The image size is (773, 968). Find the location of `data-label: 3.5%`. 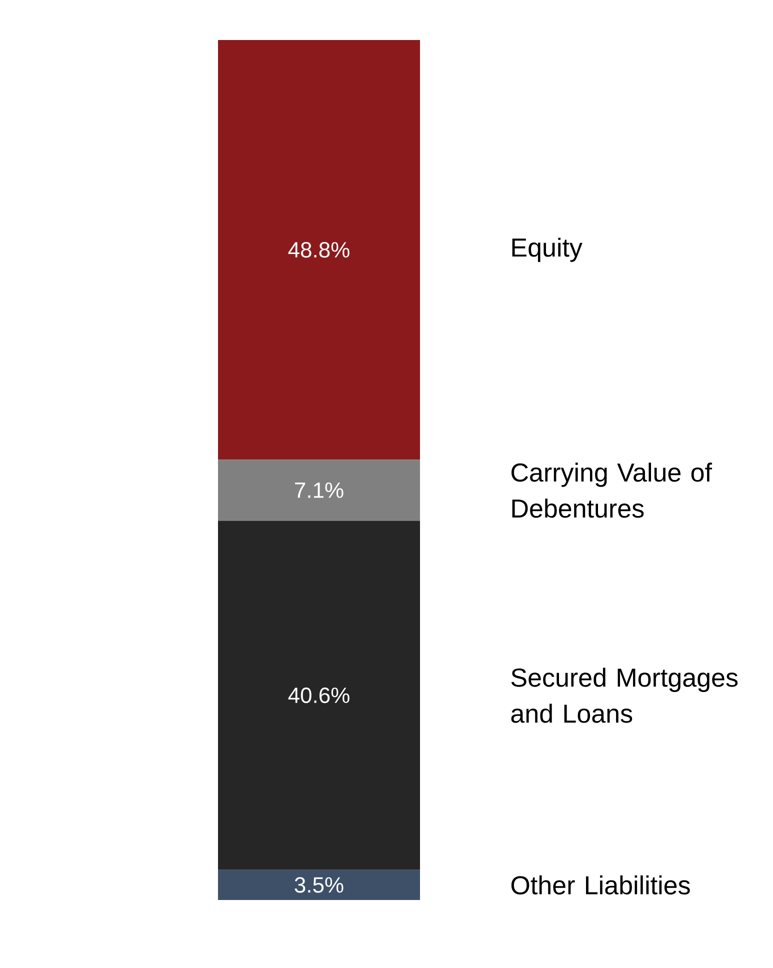

data-label: 3.5% is located at coordinates (319, 885).